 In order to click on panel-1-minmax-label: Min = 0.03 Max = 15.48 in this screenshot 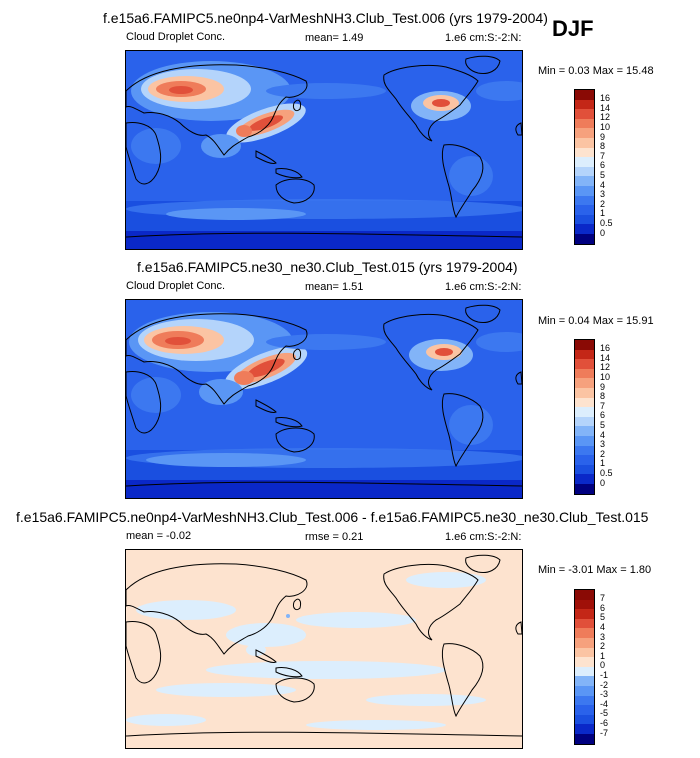, I will do `click(596, 71)`.